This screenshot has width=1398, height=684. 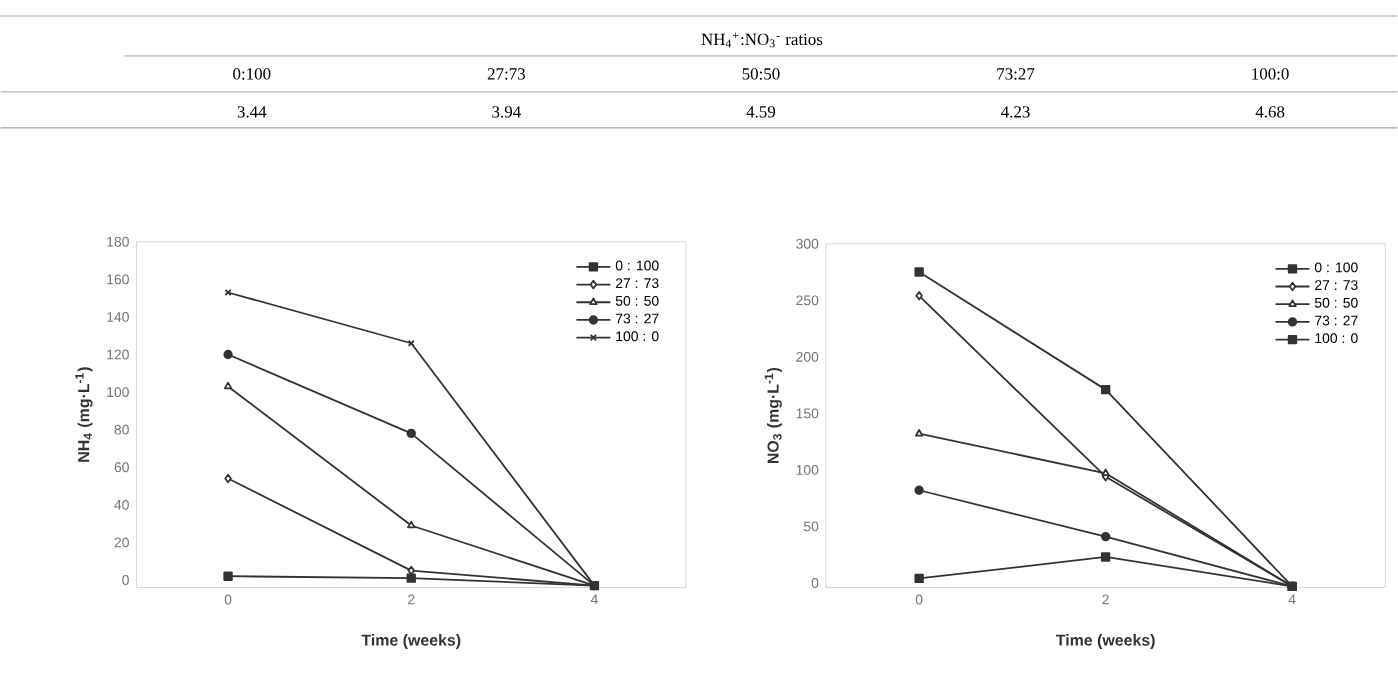 I want to click on data-label: 4.68, so click(x=1270, y=112).